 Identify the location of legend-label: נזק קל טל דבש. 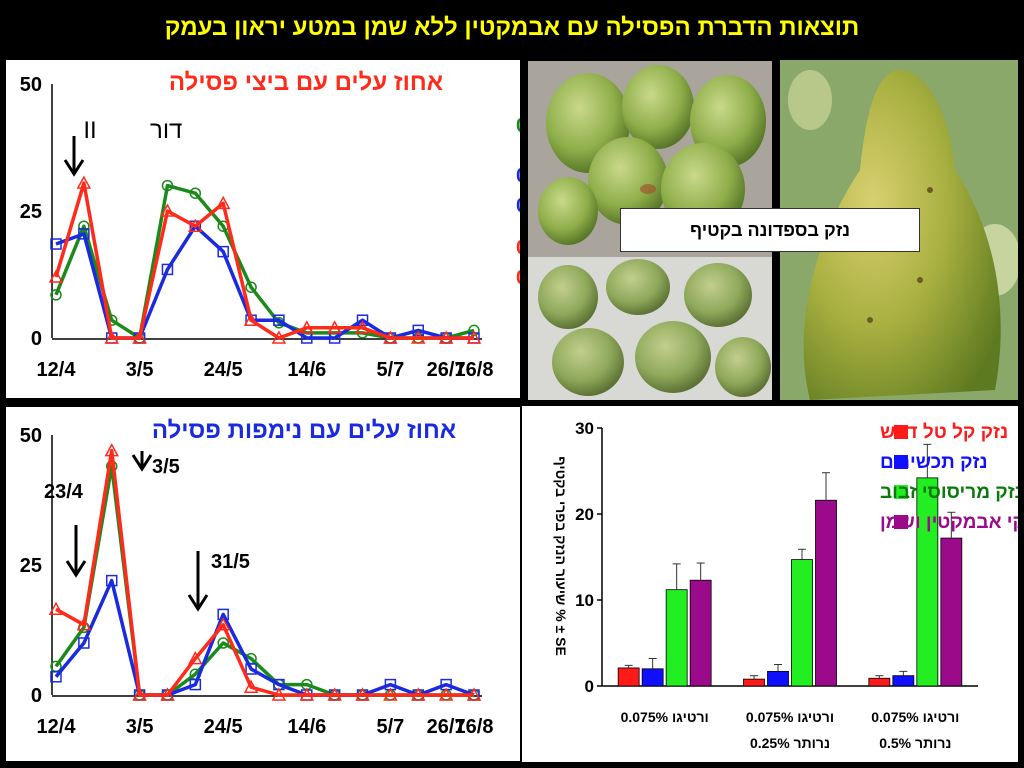
(944, 432).